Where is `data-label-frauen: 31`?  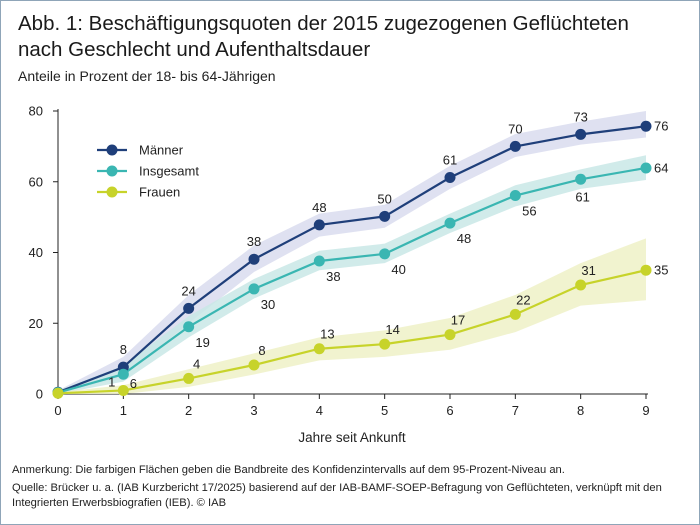
data-label-frauen: 31 is located at coordinates (588, 270).